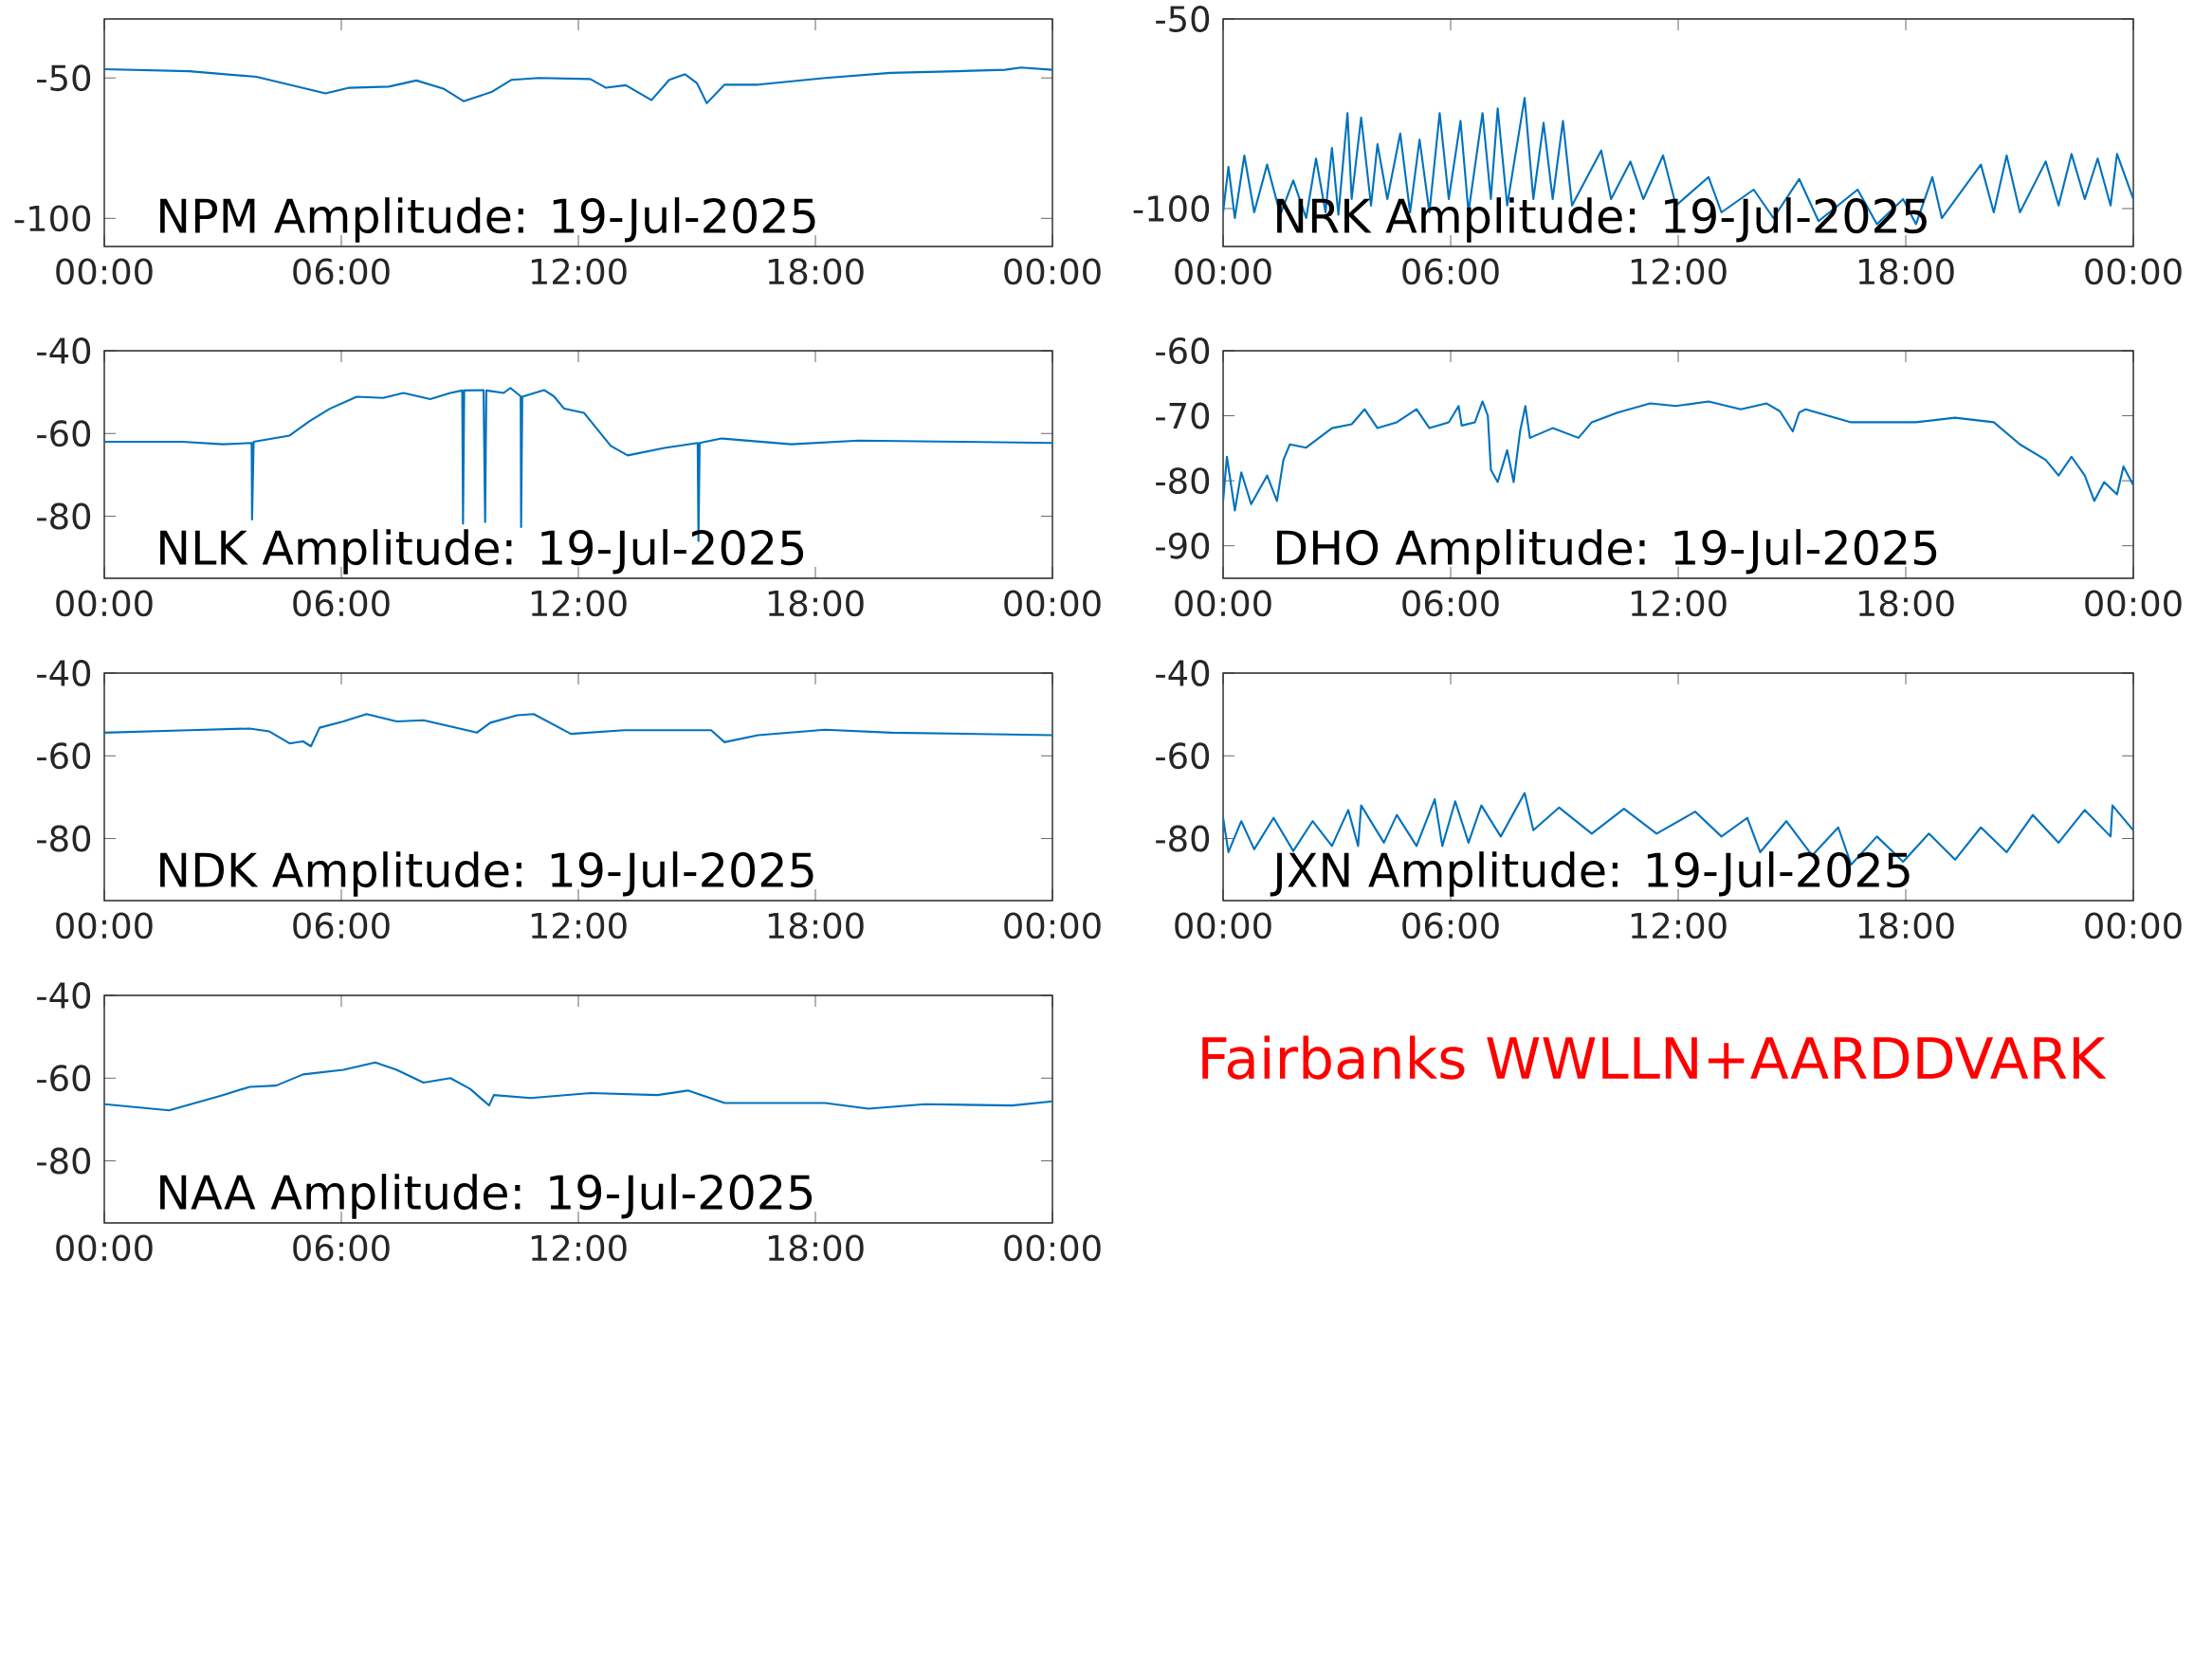 Image resolution: width=2212 pixels, height=1659 pixels. I want to click on text: NRK Amplitude: 19-Jul-2025, so click(1602, 220).